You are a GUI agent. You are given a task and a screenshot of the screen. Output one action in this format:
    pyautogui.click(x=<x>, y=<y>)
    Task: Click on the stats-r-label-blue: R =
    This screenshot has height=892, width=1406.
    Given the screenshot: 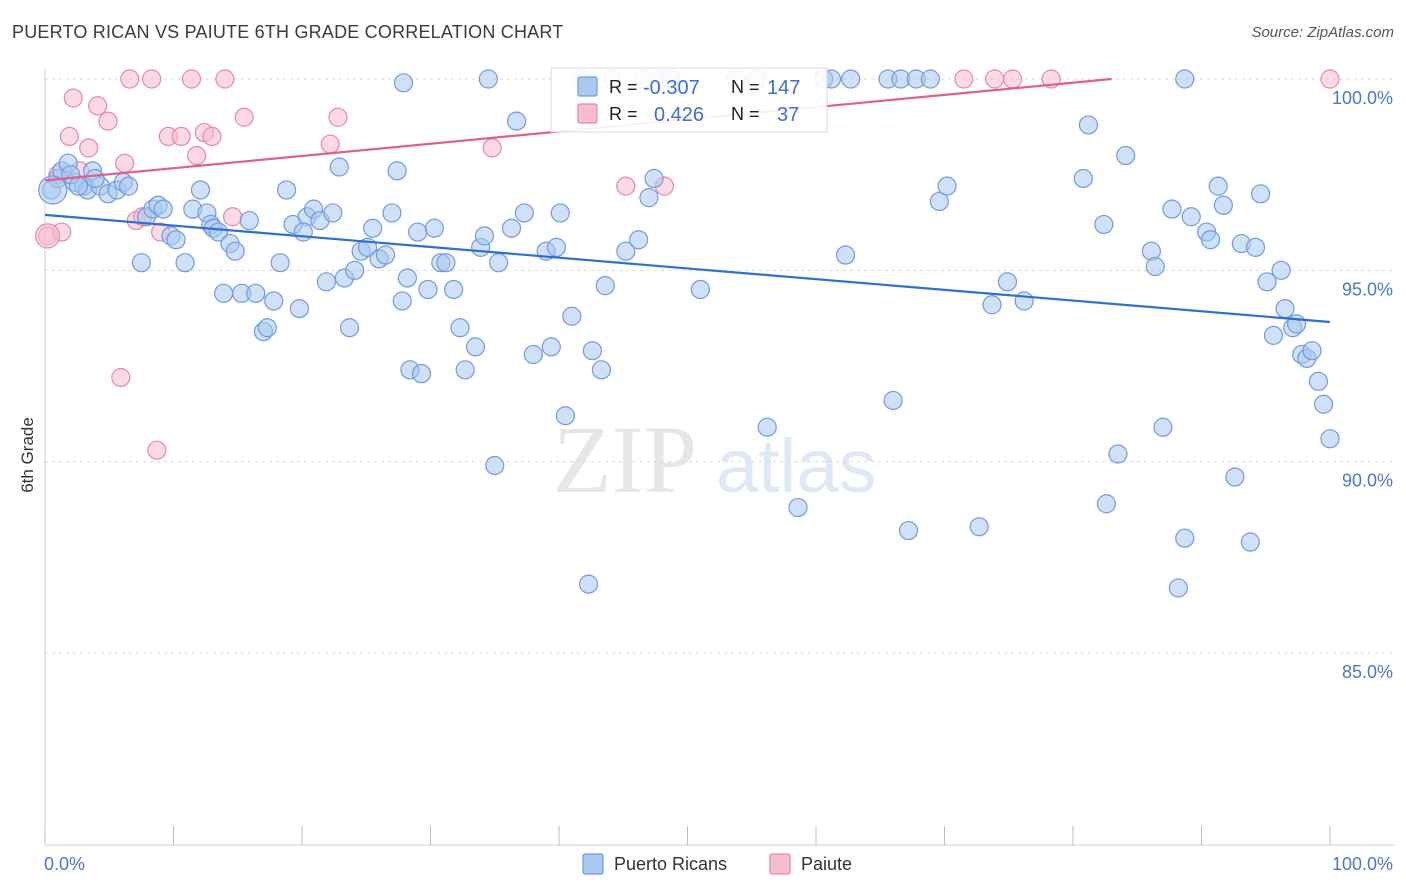 What is the action you would take?
    pyautogui.click(x=623, y=87)
    